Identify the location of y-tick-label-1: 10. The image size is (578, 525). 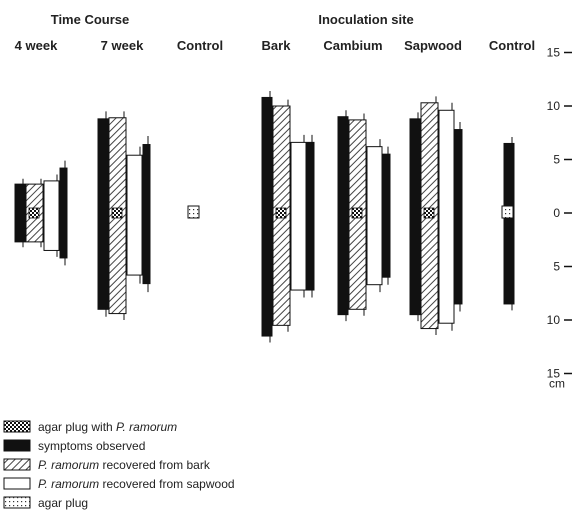
(554, 106).